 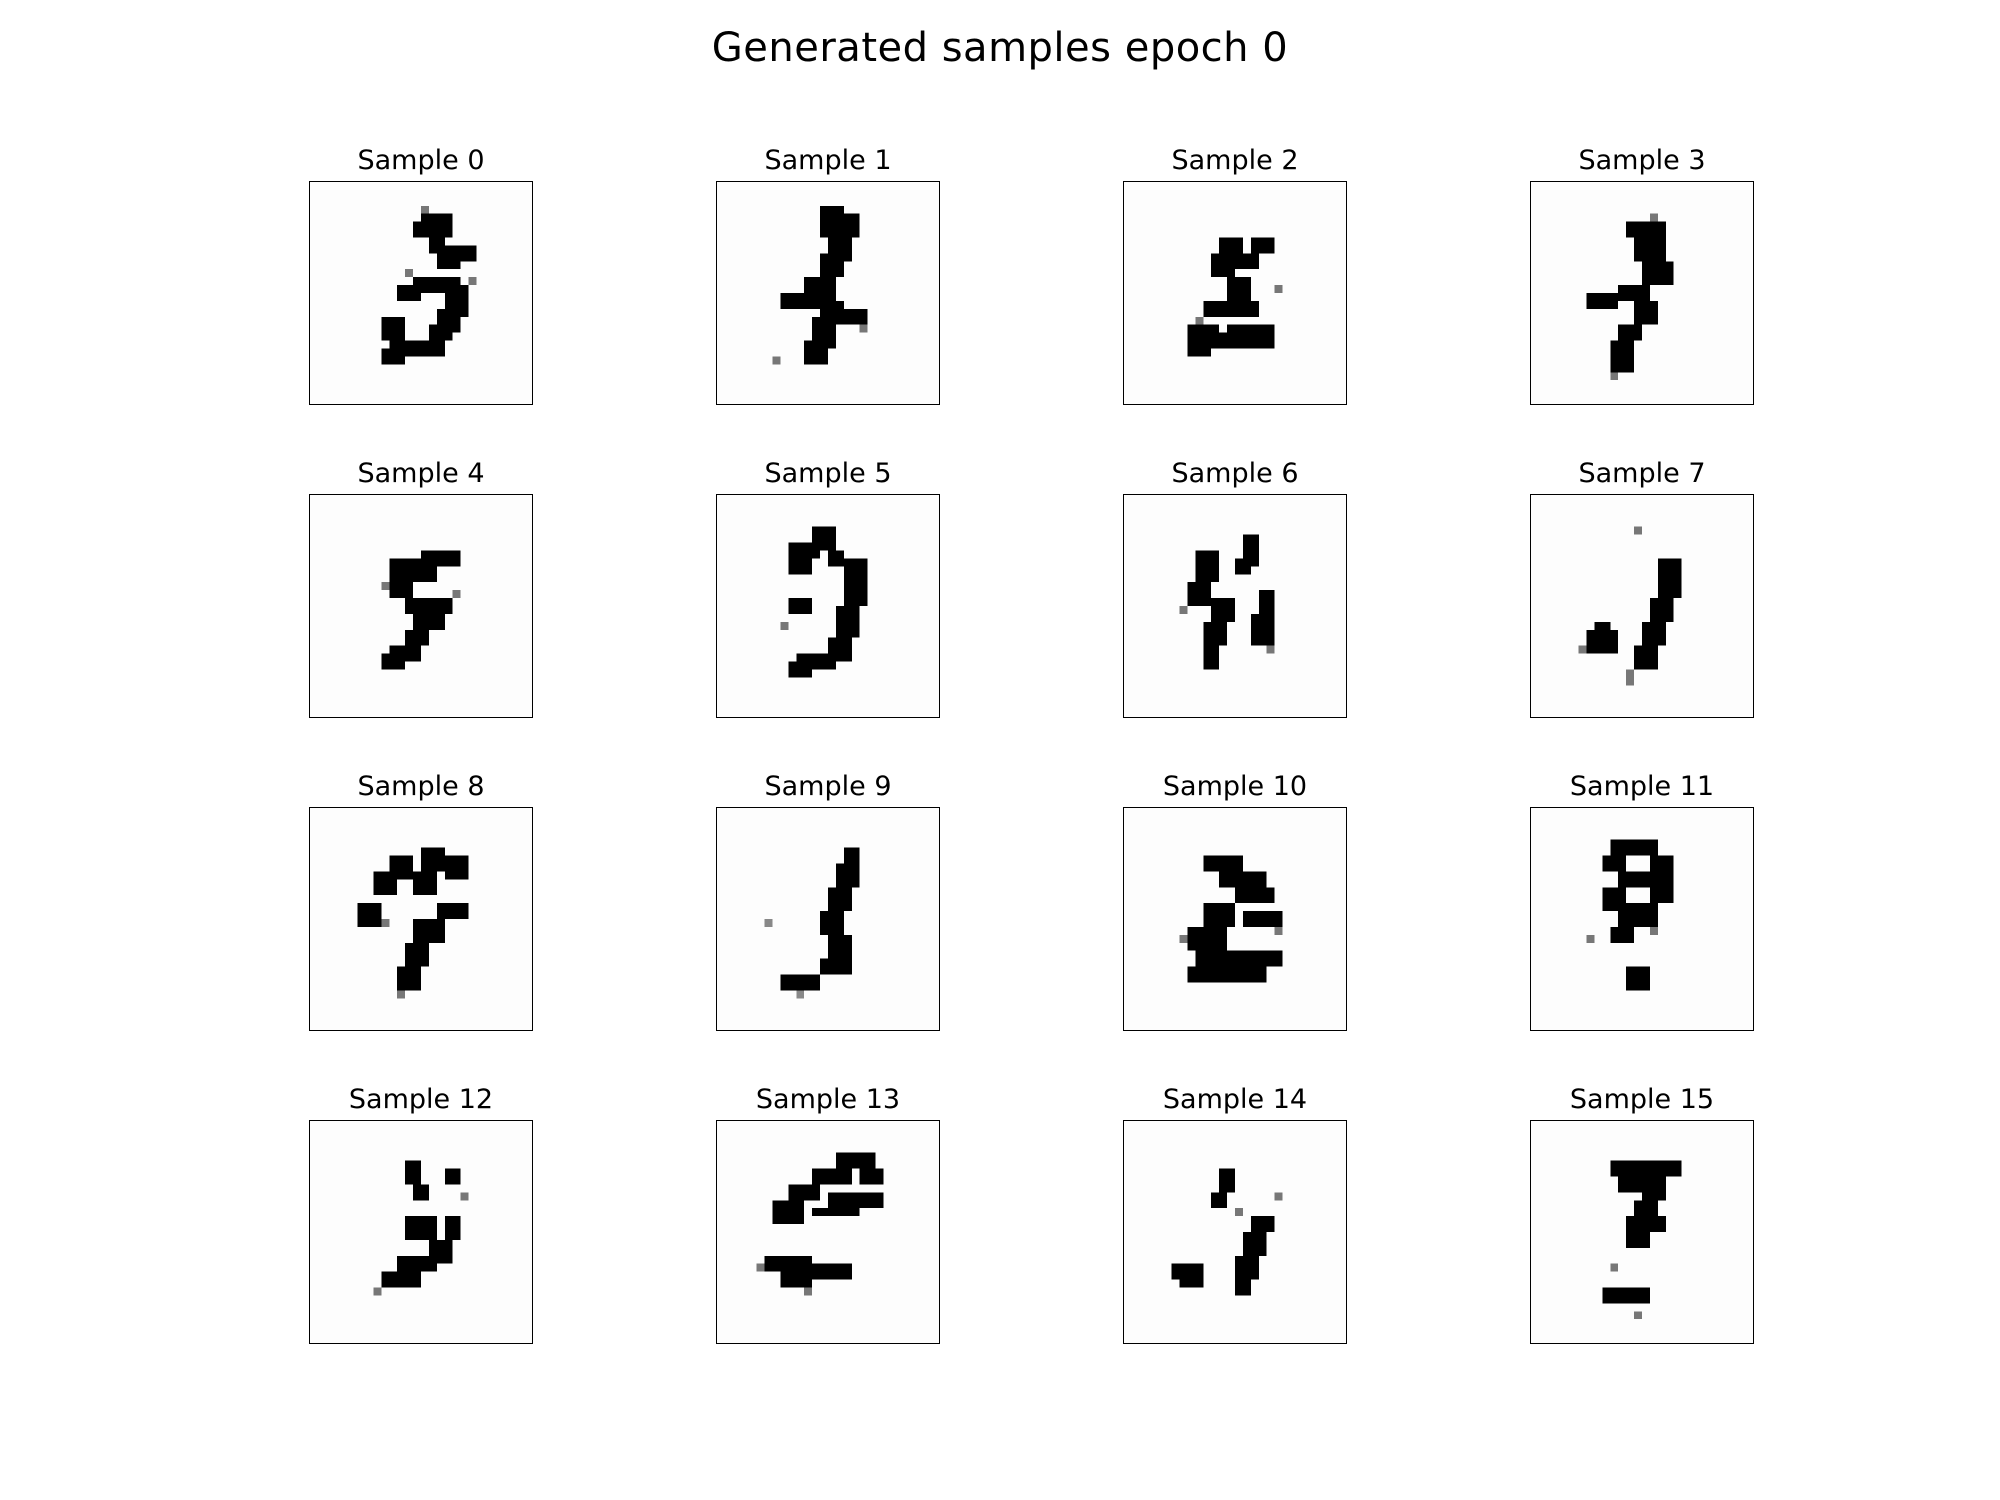 I want to click on sample-title: Sample 7, so click(x=1642, y=473).